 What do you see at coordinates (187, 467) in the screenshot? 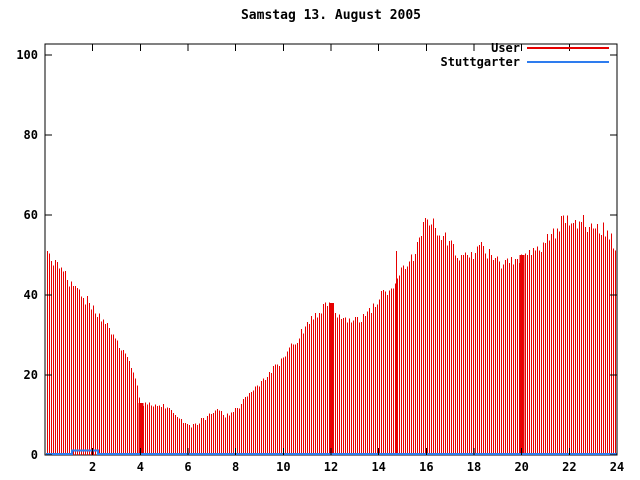
I see `x-tick-label: 6` at bounding box center [187, 467].